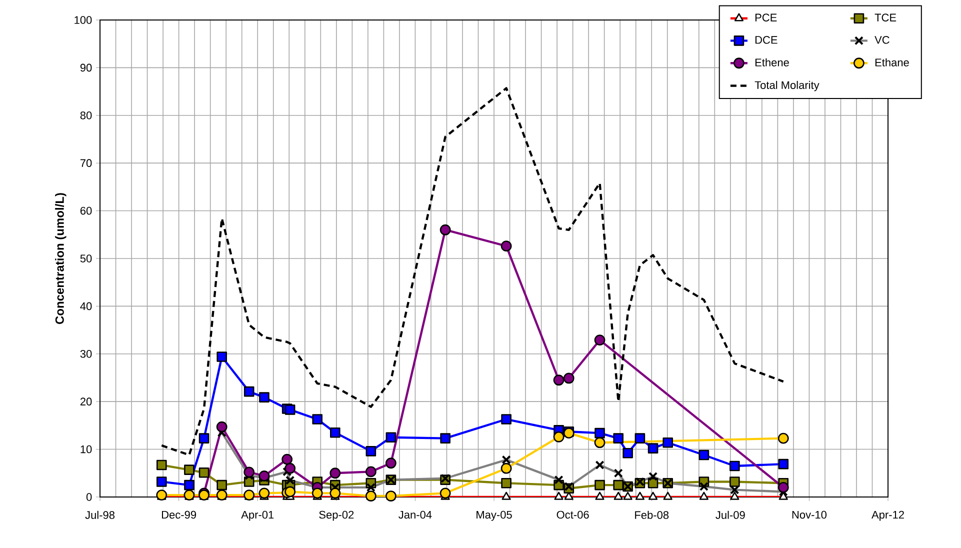 This screenshot has height=548, width=961. I want to click on y-tick-label: 60, so click(86, 210).